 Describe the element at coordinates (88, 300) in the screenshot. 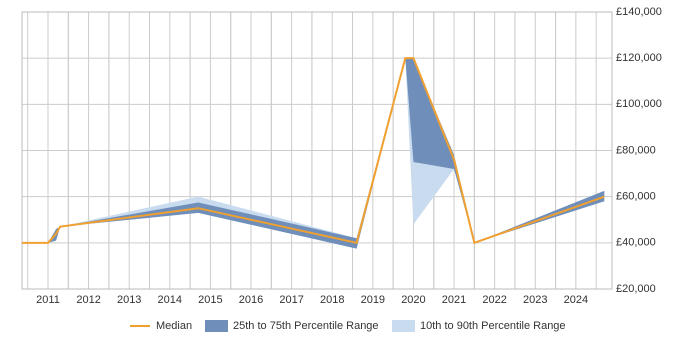

I see `x-tick-label: 2012` at that location.